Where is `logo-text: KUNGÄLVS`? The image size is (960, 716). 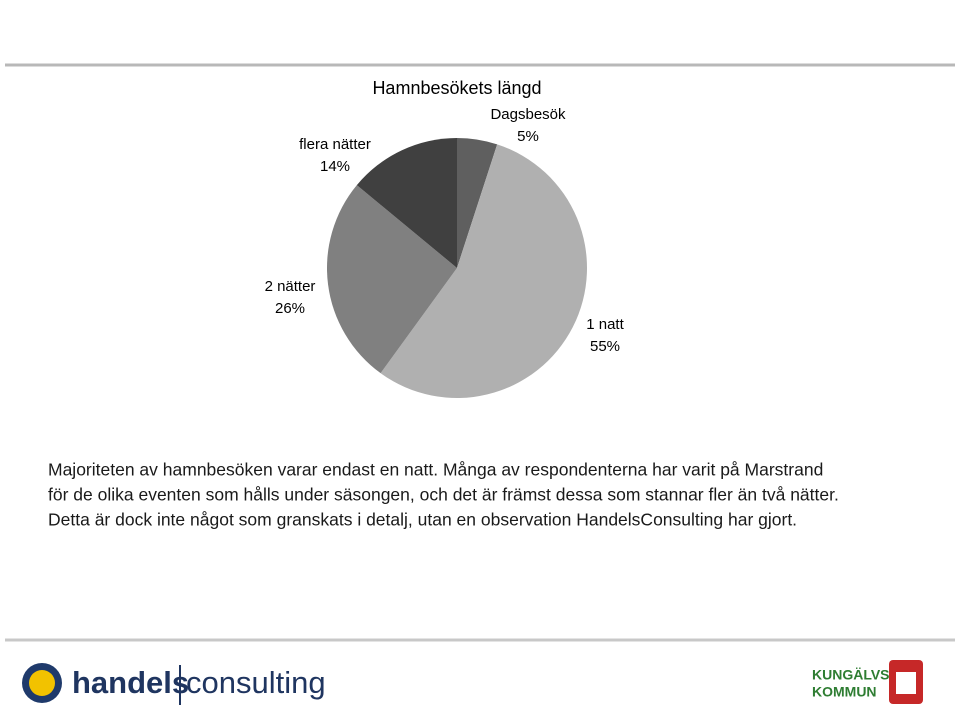 logo-text: KUNGÄLVS is located at coordinates (851, 675).